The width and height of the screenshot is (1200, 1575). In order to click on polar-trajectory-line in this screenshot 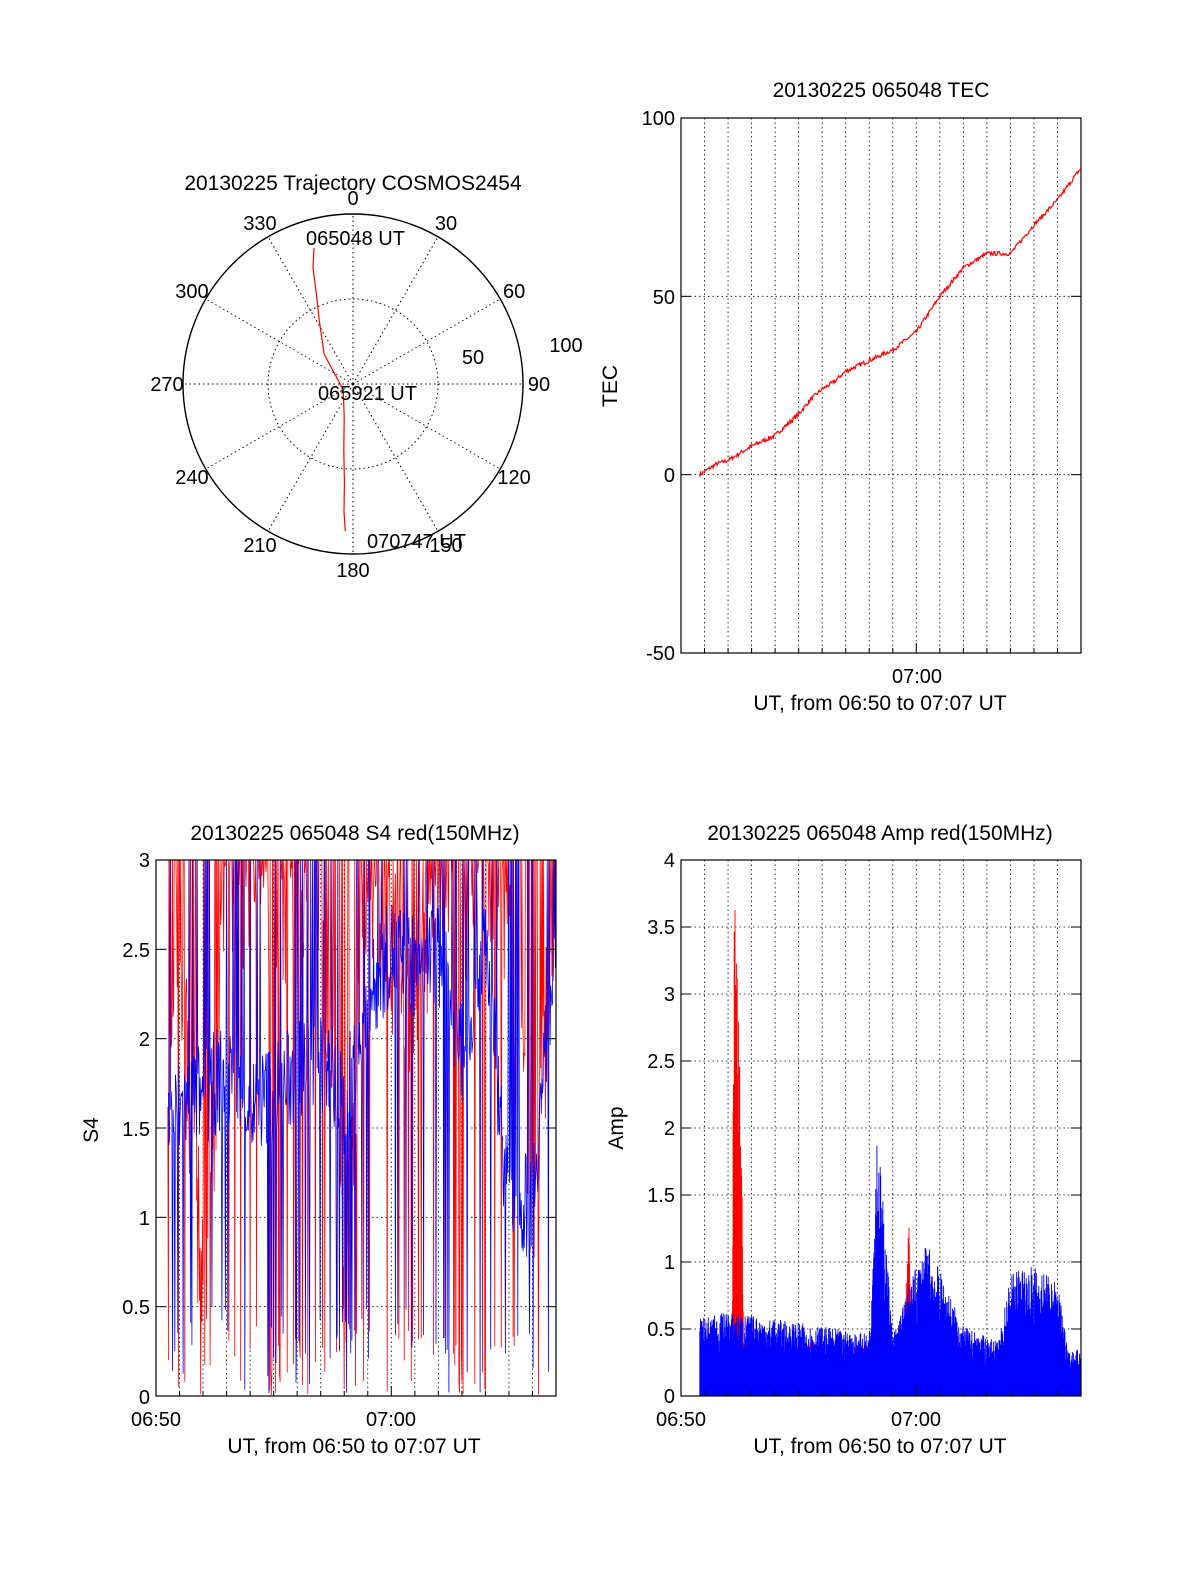, I will do `click(329, 389)`.